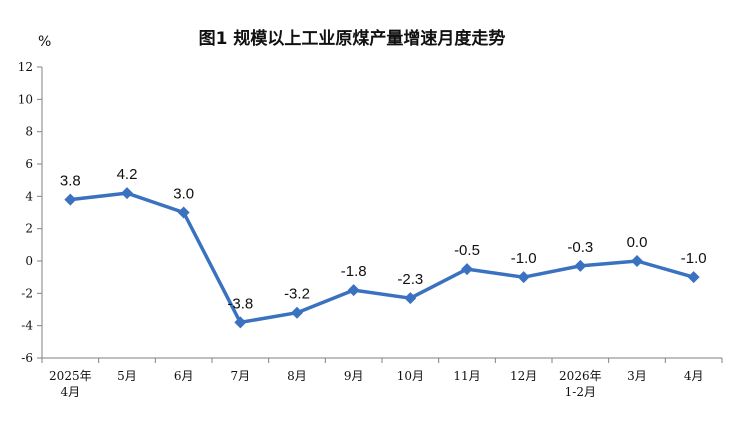 Image resolution: width=732 pixels, height=425 pixels. Describe the element at coordinates (30, 212) in the screenshot. I see `y-axis-ticks: 12 10 8 6 4 2 0 -2 -4 -6` at that location.